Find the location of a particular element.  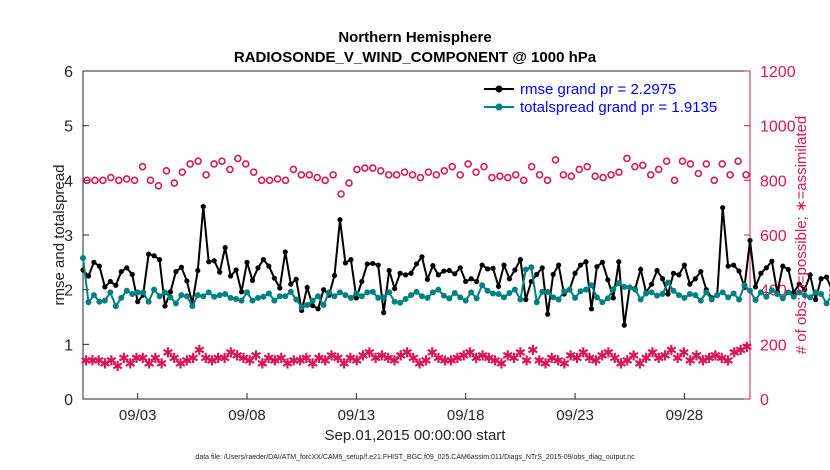

legend-spread-marker is located at coordinates (499, 107).